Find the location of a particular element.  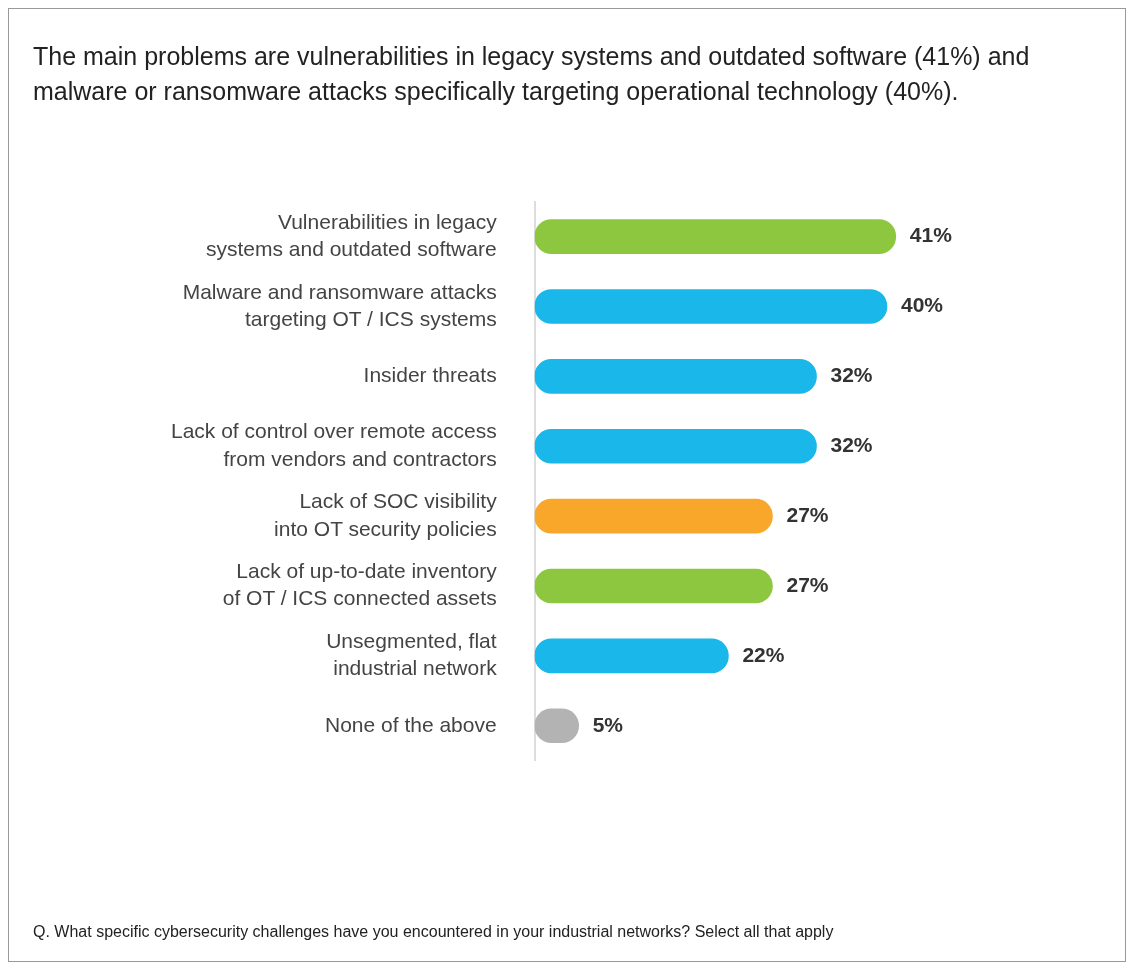

data-label: 5% is located at coordinates (608, 724).